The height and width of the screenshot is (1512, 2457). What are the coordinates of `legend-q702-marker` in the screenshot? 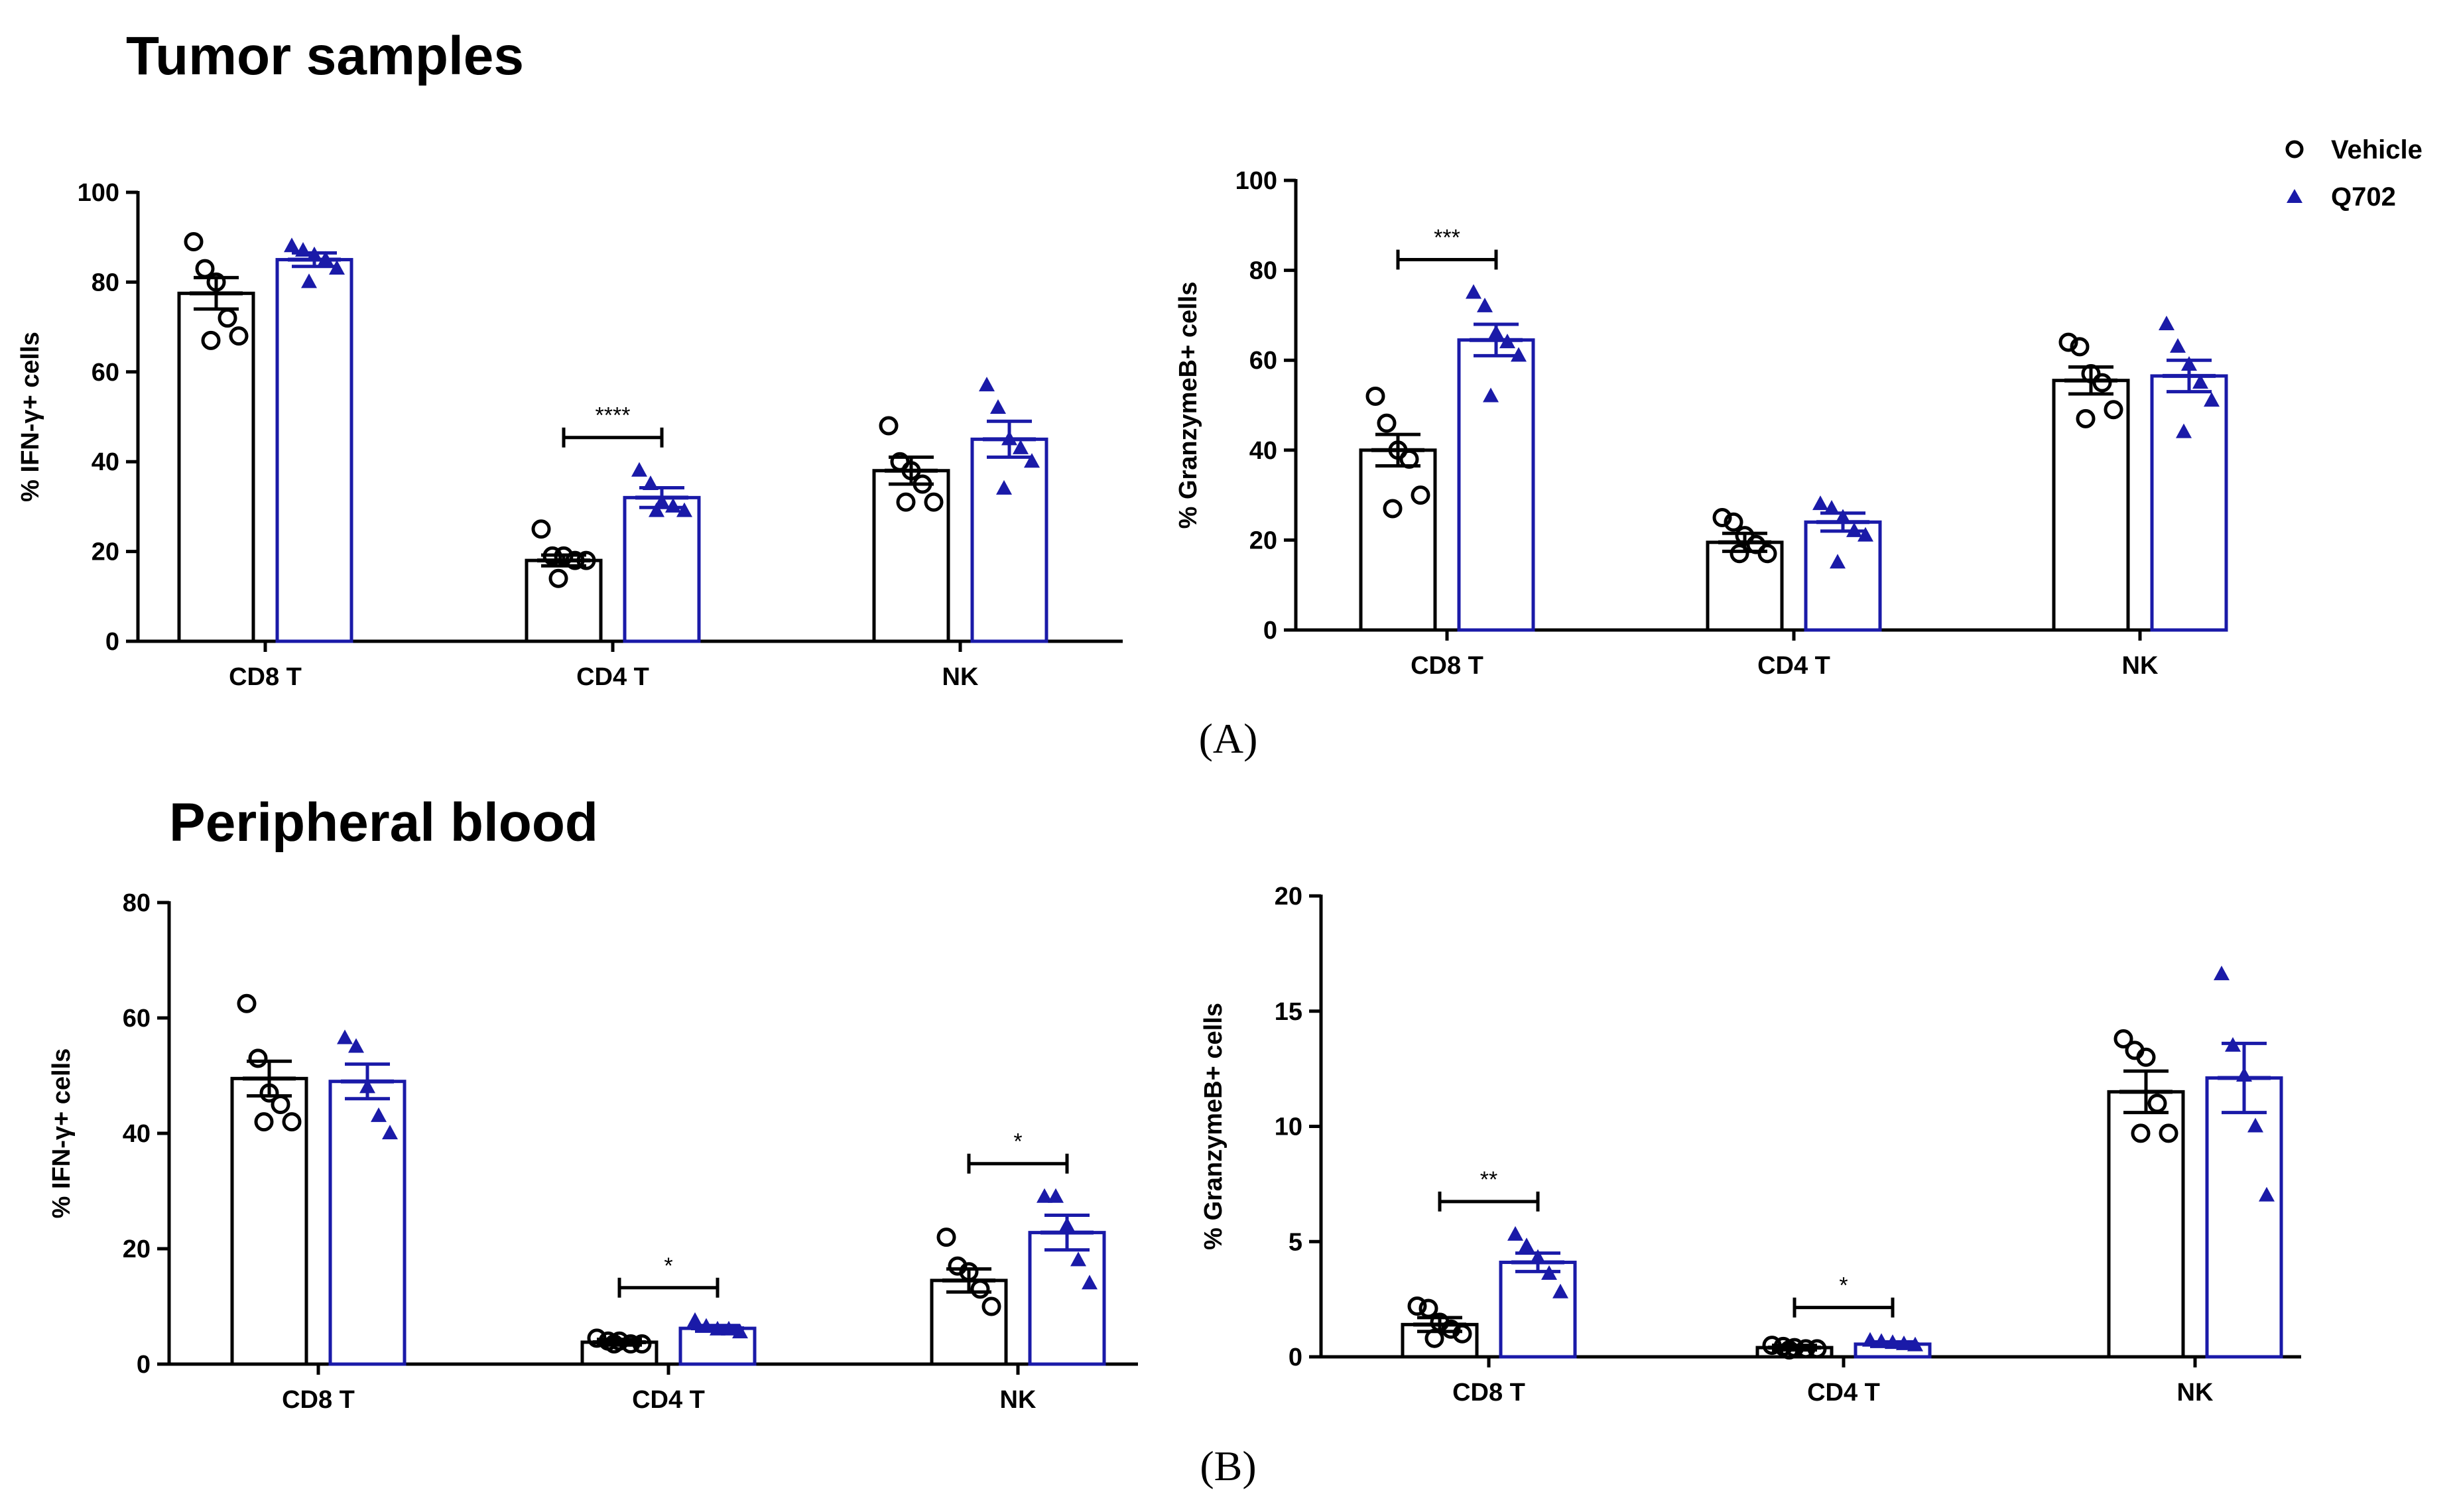 It's located at (2294, 196).